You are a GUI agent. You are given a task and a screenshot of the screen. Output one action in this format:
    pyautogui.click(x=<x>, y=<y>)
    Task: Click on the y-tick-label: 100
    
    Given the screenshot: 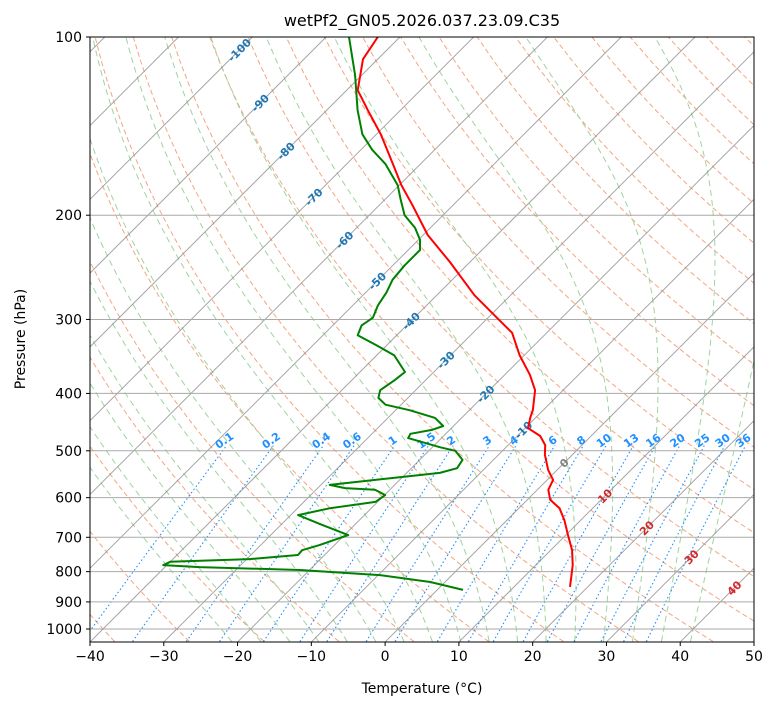 What is the action you would take?
    pyautogui.click(x=68, y=38)
    